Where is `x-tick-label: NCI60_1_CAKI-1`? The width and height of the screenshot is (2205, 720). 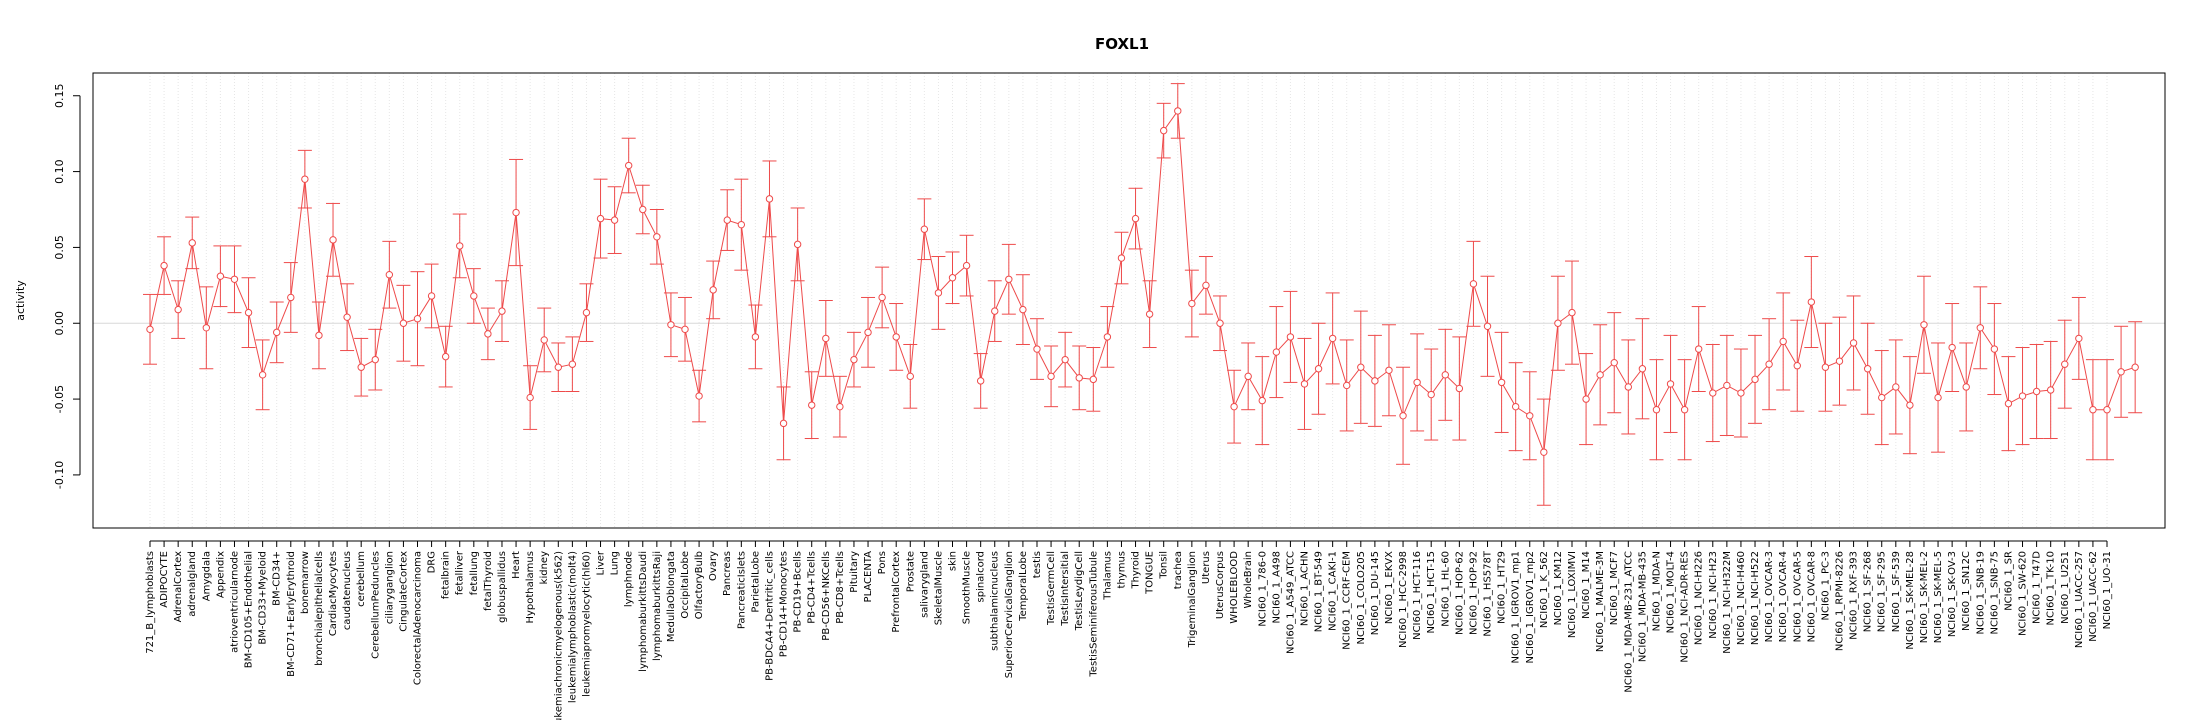
x-tick-label: NCI60_1_CAKI-1 is located at coordinates (1333, 591).